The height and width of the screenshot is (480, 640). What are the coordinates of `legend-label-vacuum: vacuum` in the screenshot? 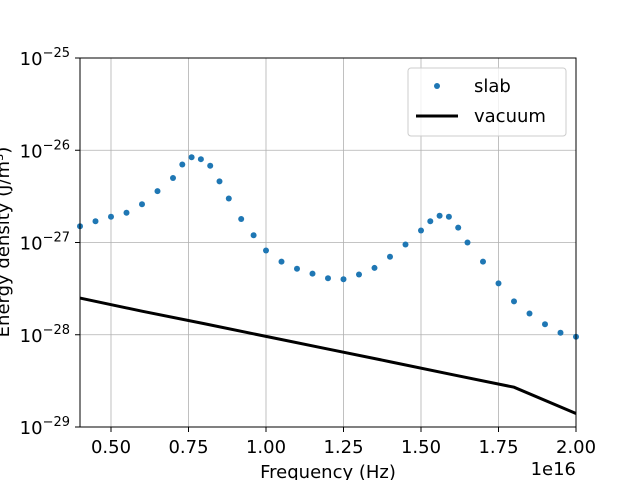 It's located at (510, 116).